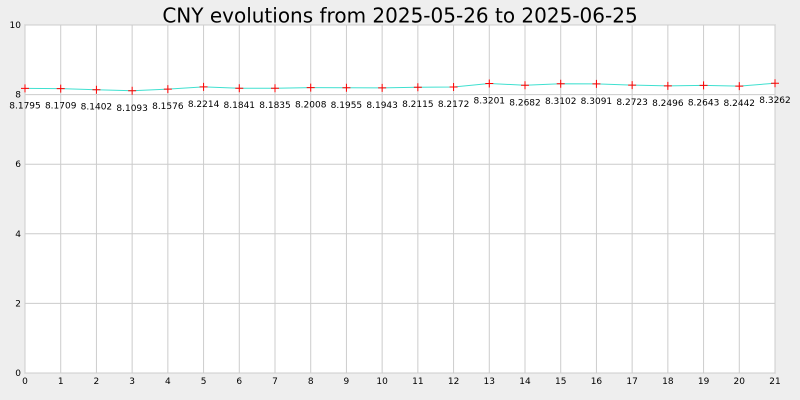 Image resolution: width=800 pixels, height=400 pixels. What do you see at coordinates (560, 382) in the screenshot?
I see `x-tick-label: 15` at bounding box center [560, 382].